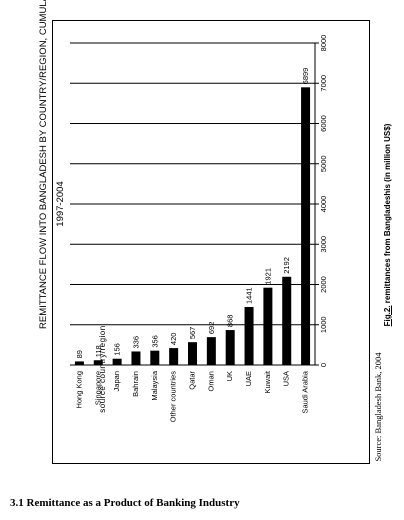 The image size is (404, 520). Describe the element at coordinates (173, 397) in the screenshot. I see `category-label: Other countries` at that location.